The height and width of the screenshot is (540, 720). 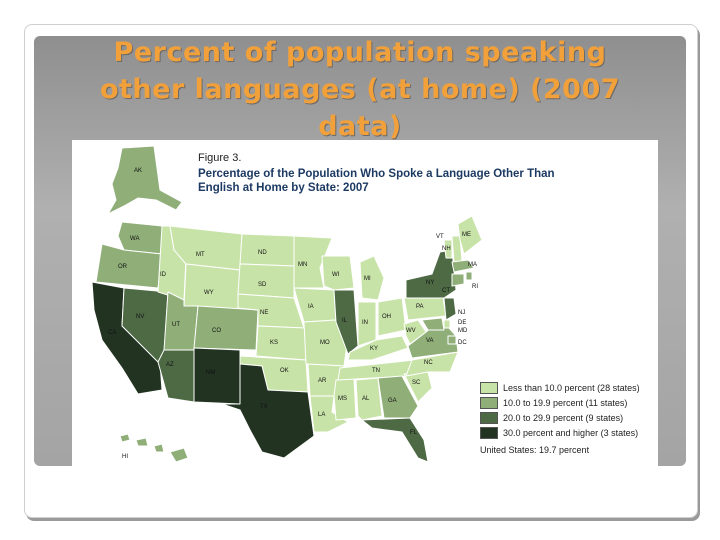 I want to click on label-nc: NC, so click(x=428, y=363).